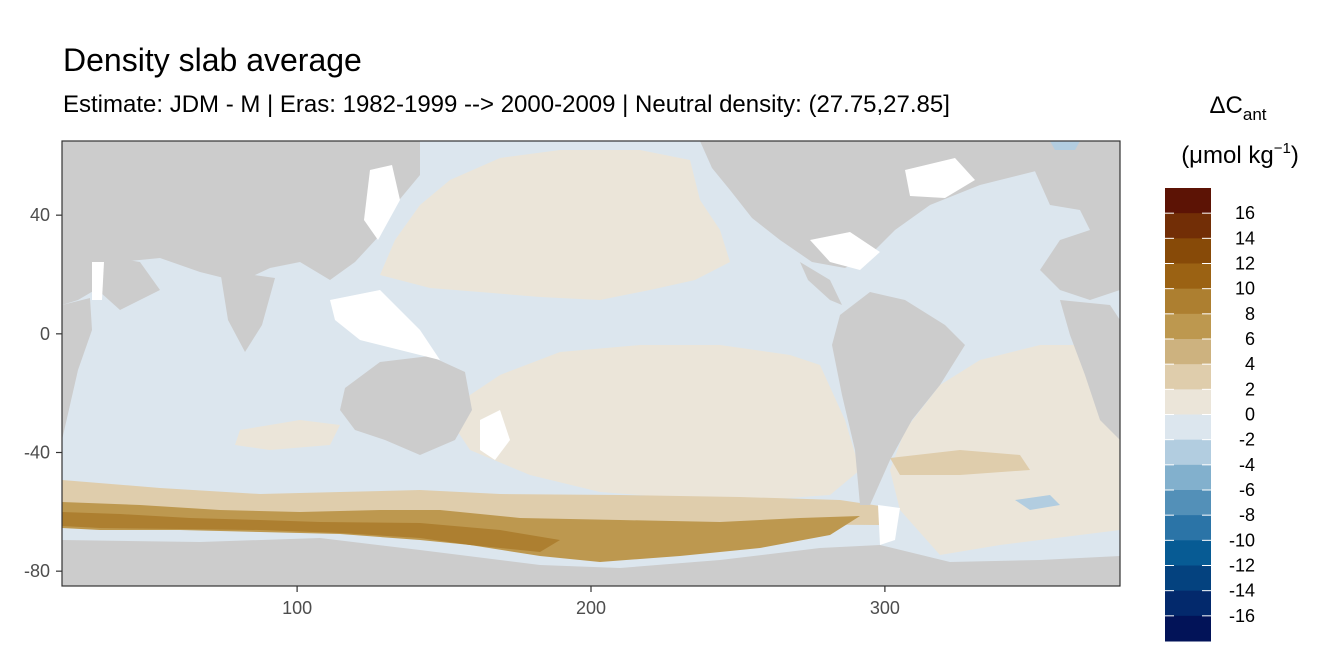 The image size is (1344, 672). What do you see at coordinates (1247, 440) in the screenshot?
I see `legend-label: -2` at bounding box center [1247, 440].